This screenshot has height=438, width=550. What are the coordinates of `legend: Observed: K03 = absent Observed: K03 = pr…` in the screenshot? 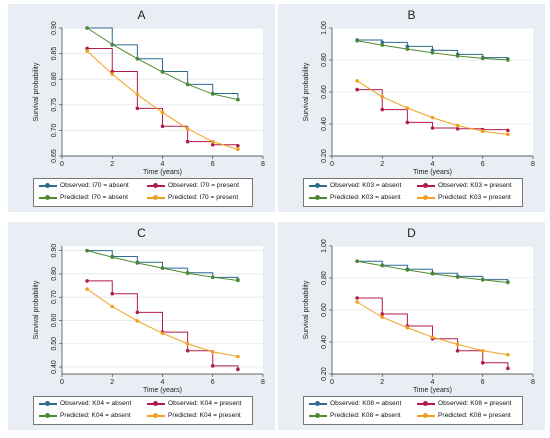 It's located at (413, 192).